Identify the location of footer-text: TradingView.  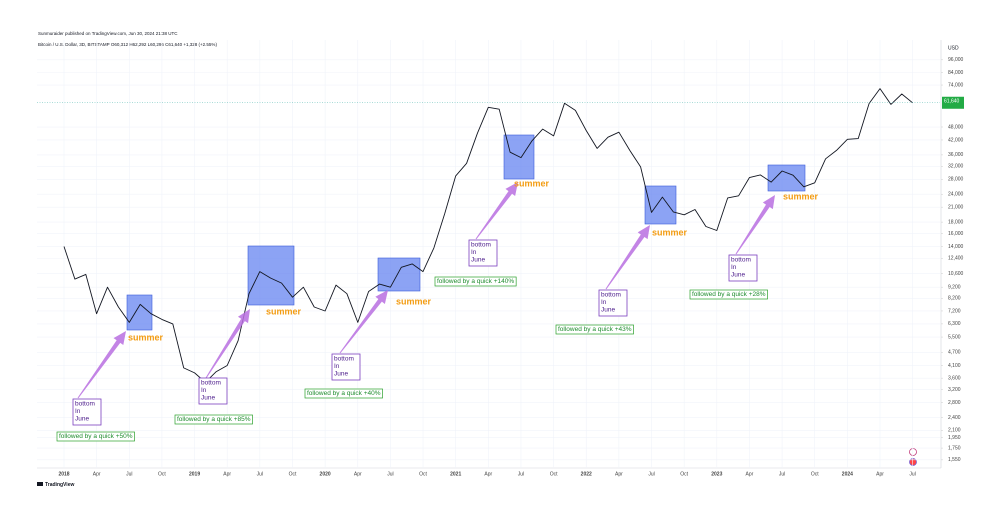
(59, 485).